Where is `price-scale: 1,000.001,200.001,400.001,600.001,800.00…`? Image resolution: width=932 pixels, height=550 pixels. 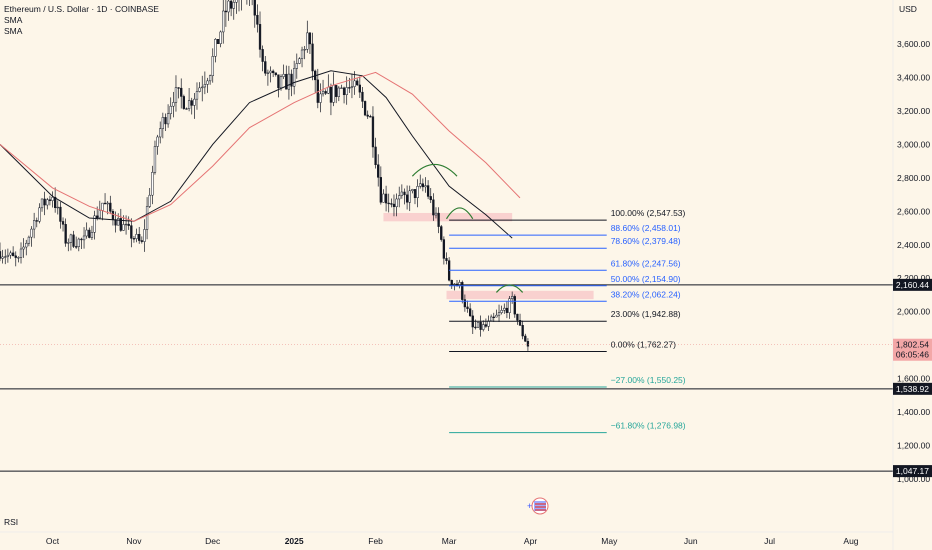 price-scale: 1,000.001,200.001,400.001,600.001,800.00… is located at coordinates (911, 275).